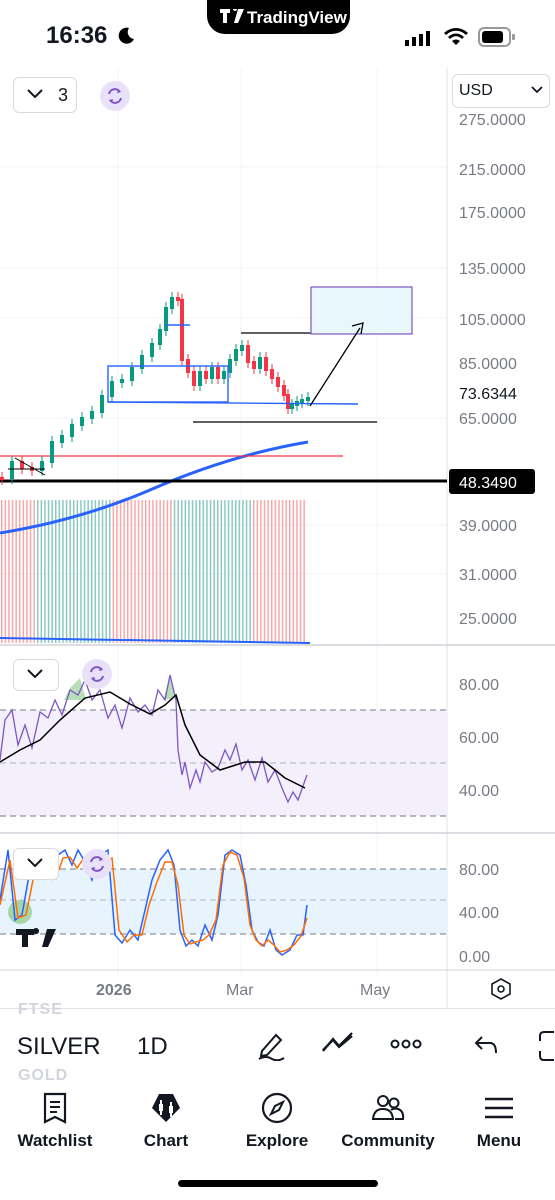  What do you see at coordinates (388, 1126) in the screenshot?
I see `tab-community: Community` at bounding box center [388, 1126].